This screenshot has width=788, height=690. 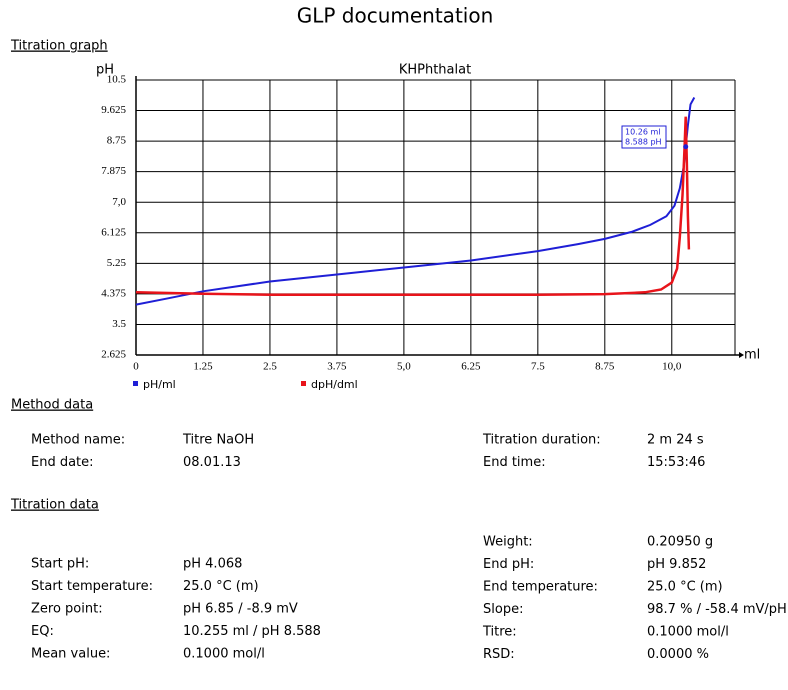 What do you see at coordinates (471, 367) in the screenshot?
I see `x-tick-label: 6.25` at bounding box center [471, 367].